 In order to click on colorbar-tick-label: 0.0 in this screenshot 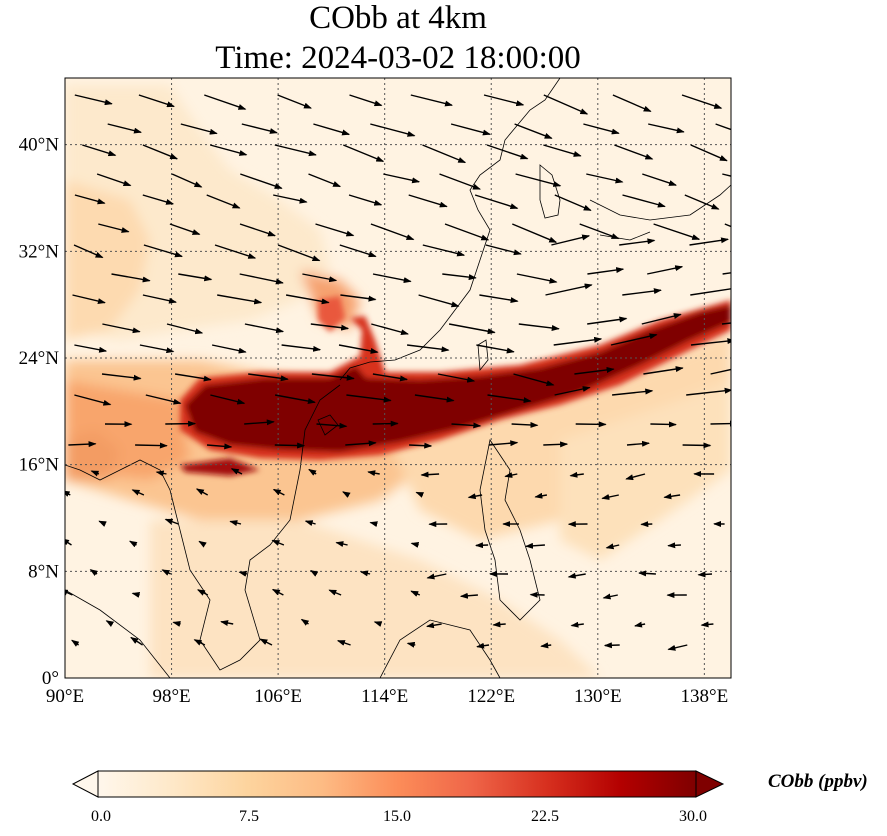, I will do `click(101, 816)`.